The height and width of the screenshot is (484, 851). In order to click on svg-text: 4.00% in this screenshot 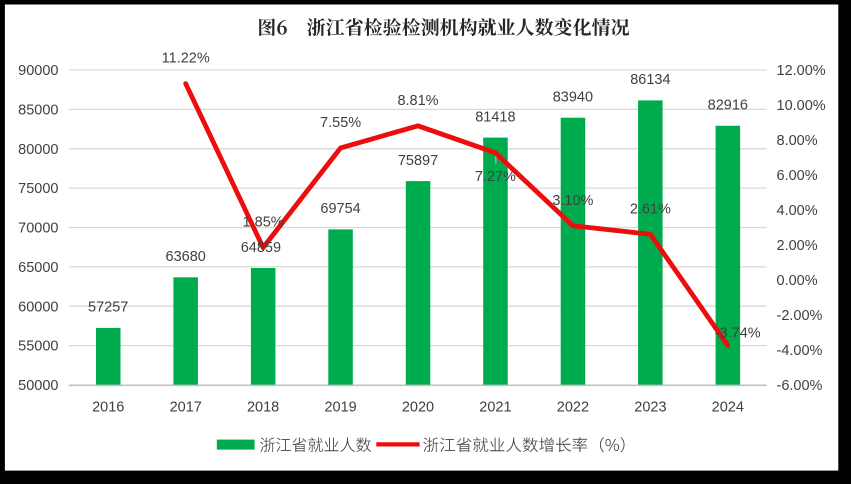, I will do `click(797, 211)`.